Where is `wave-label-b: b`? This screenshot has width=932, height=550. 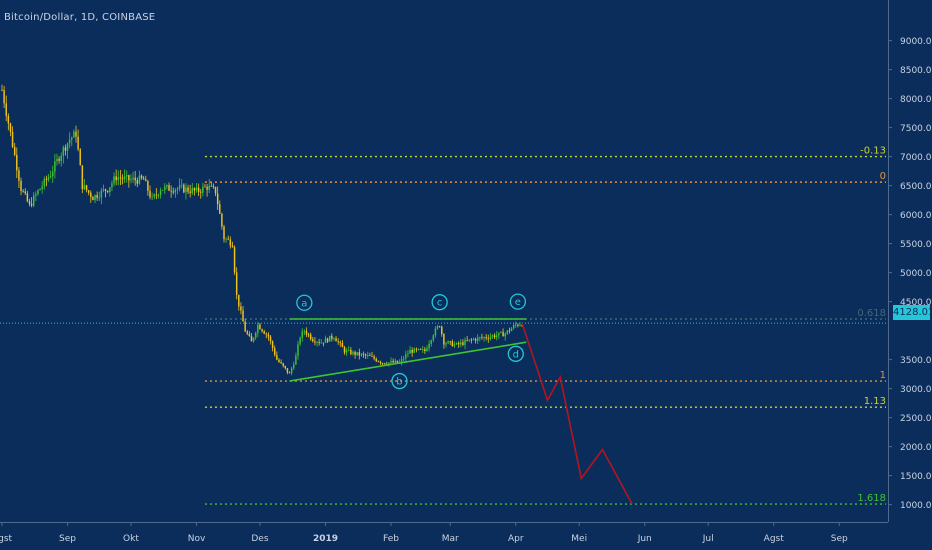
wave-label-b: b is located at coordinates (399, 382).